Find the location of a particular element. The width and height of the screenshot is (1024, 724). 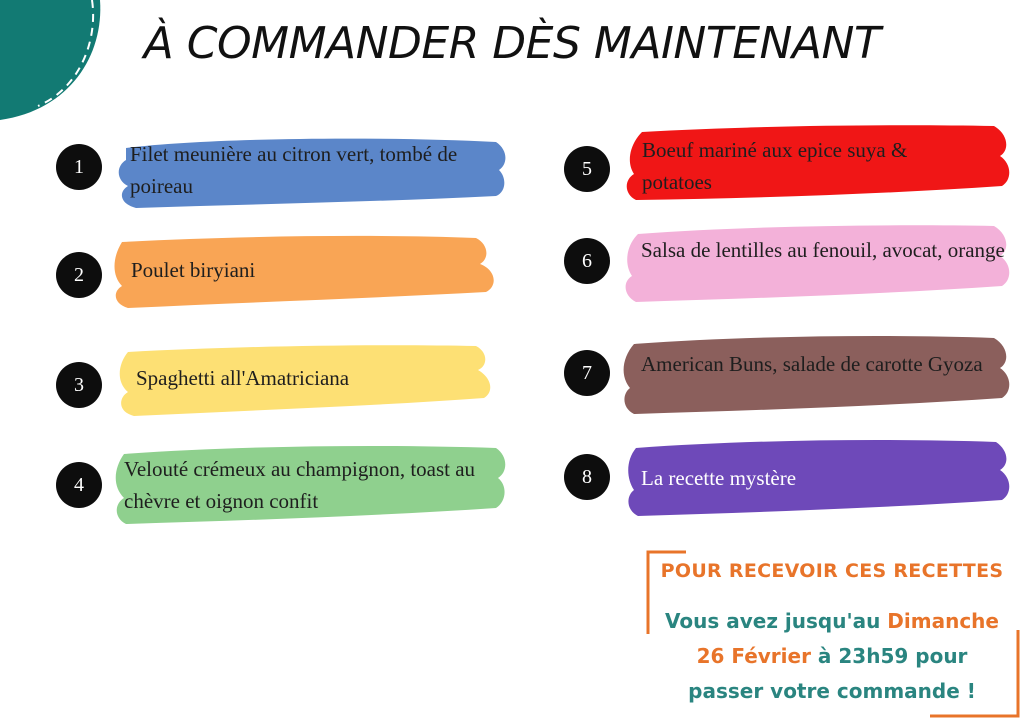

list-item: 8 La recette mystère is located at coordinates (794, 478).